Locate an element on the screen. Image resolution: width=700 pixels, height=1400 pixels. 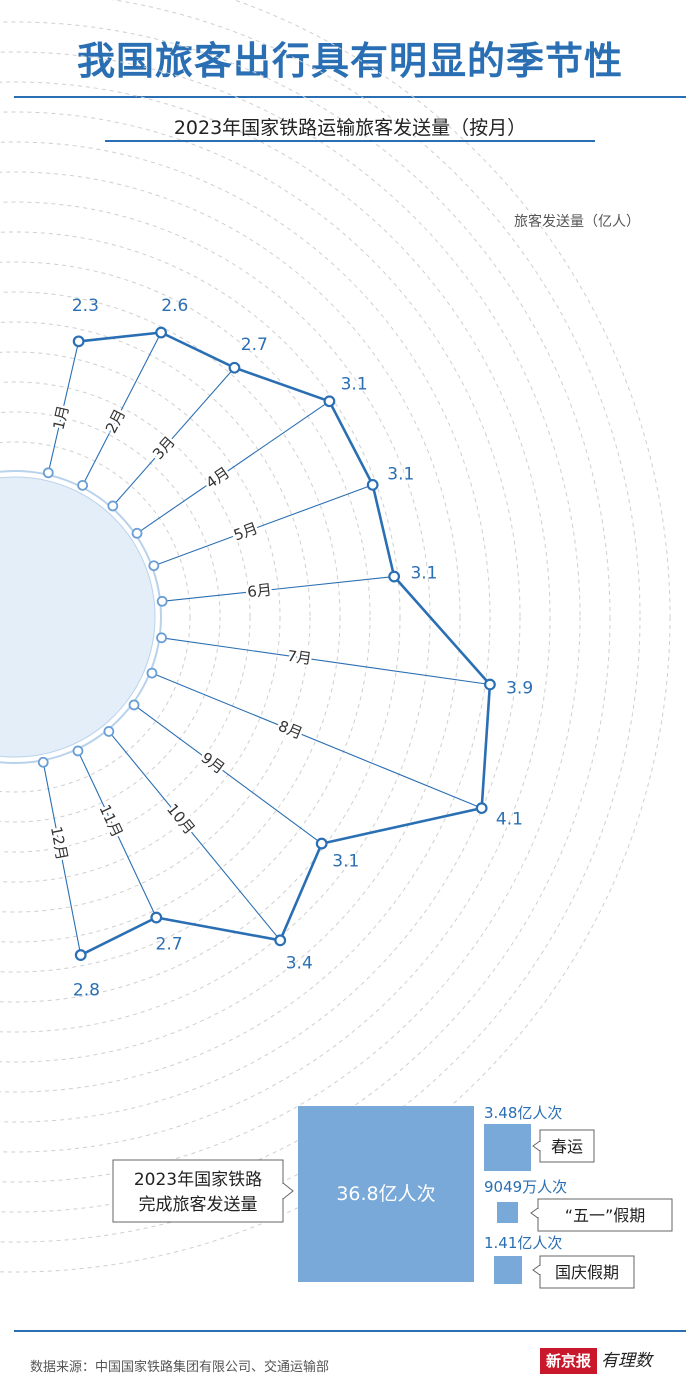
total-label-line2: 完成旅客发送量 is located at coordinates (198, 1205).